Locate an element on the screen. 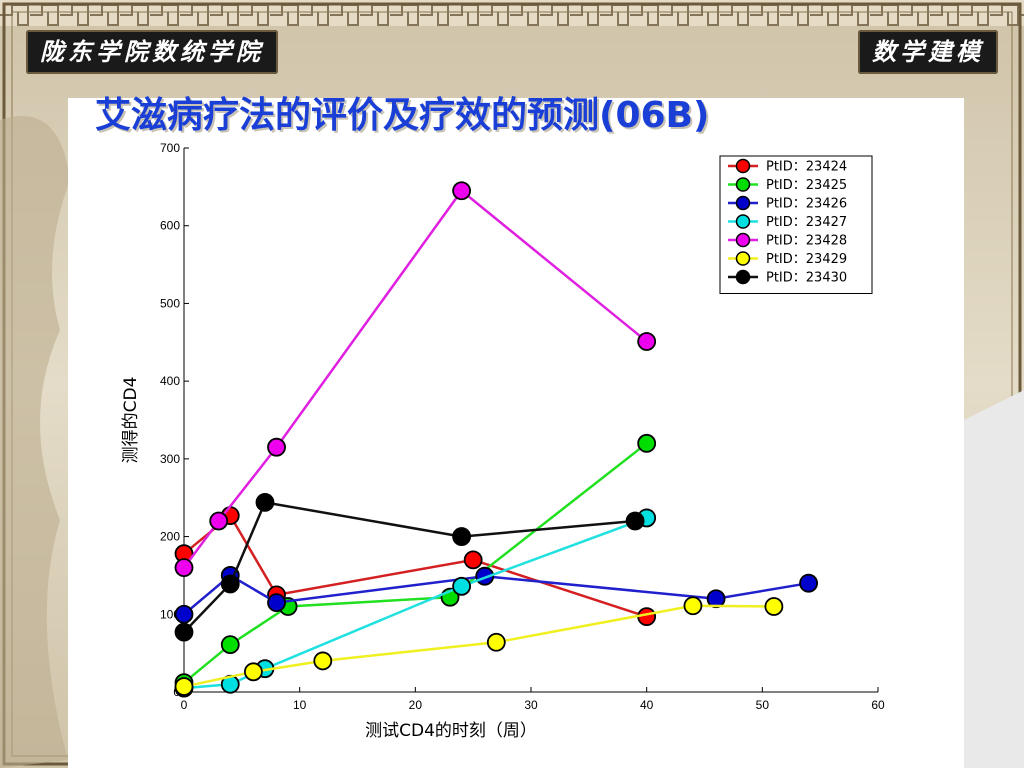 The width and height of the screenshot is (1024, 768). y-tick-label: 500 is located at coordinates (170, 303).